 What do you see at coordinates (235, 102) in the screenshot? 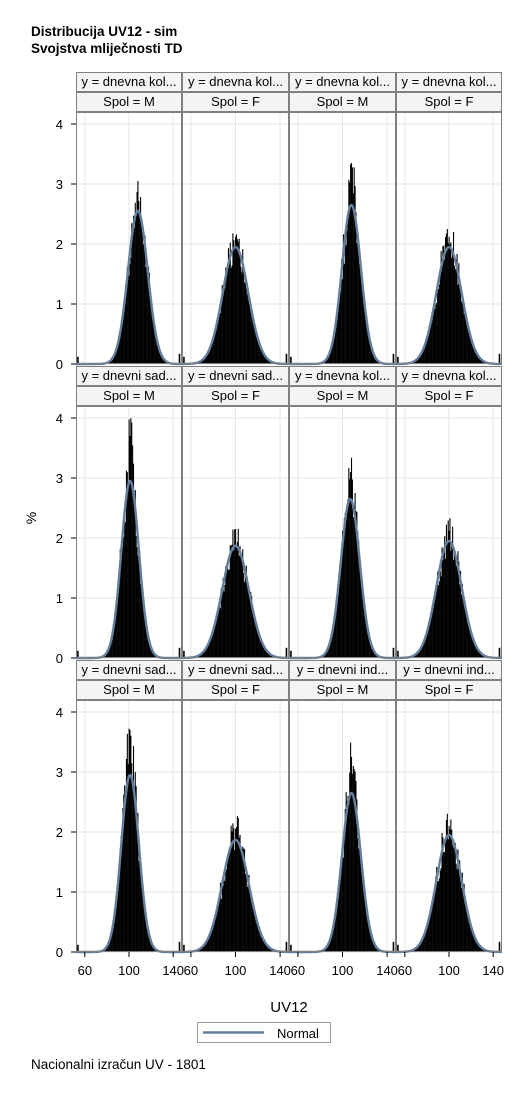
I see `panel-col-header` at bounding box center [235, 102].